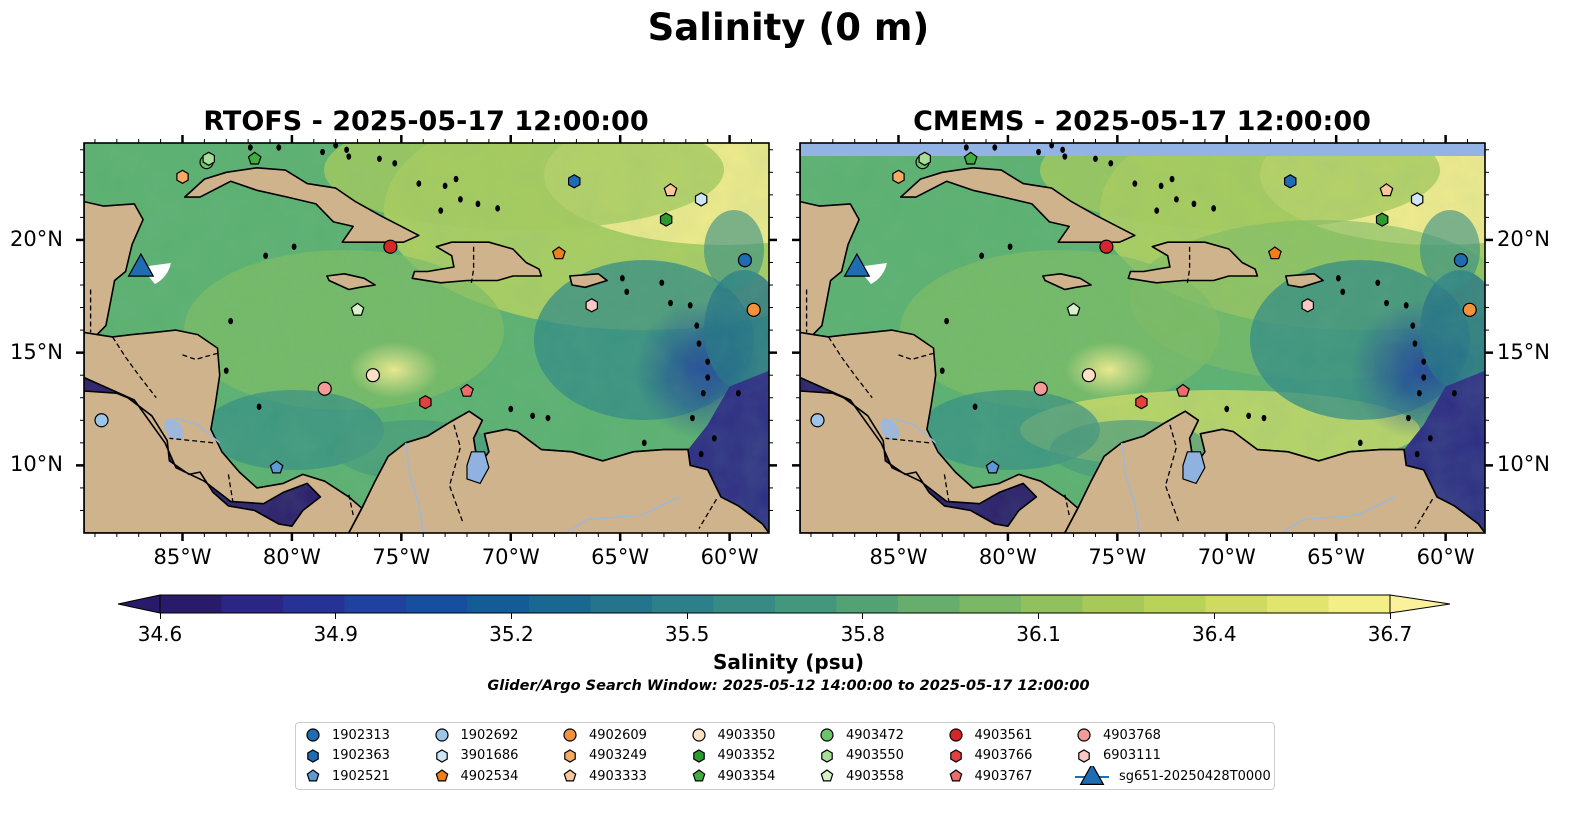 The height and width of the screenshot is (827, 1577). What do you see at coordinates (1003, 755) in the screenshot?
I see `legend-label: 4903766` at bounding box center [1003, 755].